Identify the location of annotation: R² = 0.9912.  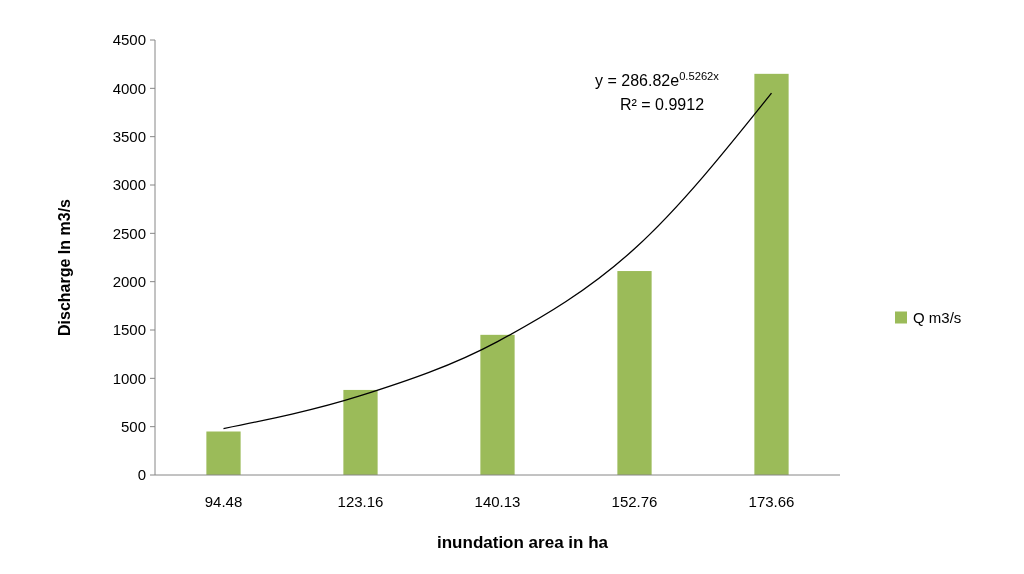
(662, 104).